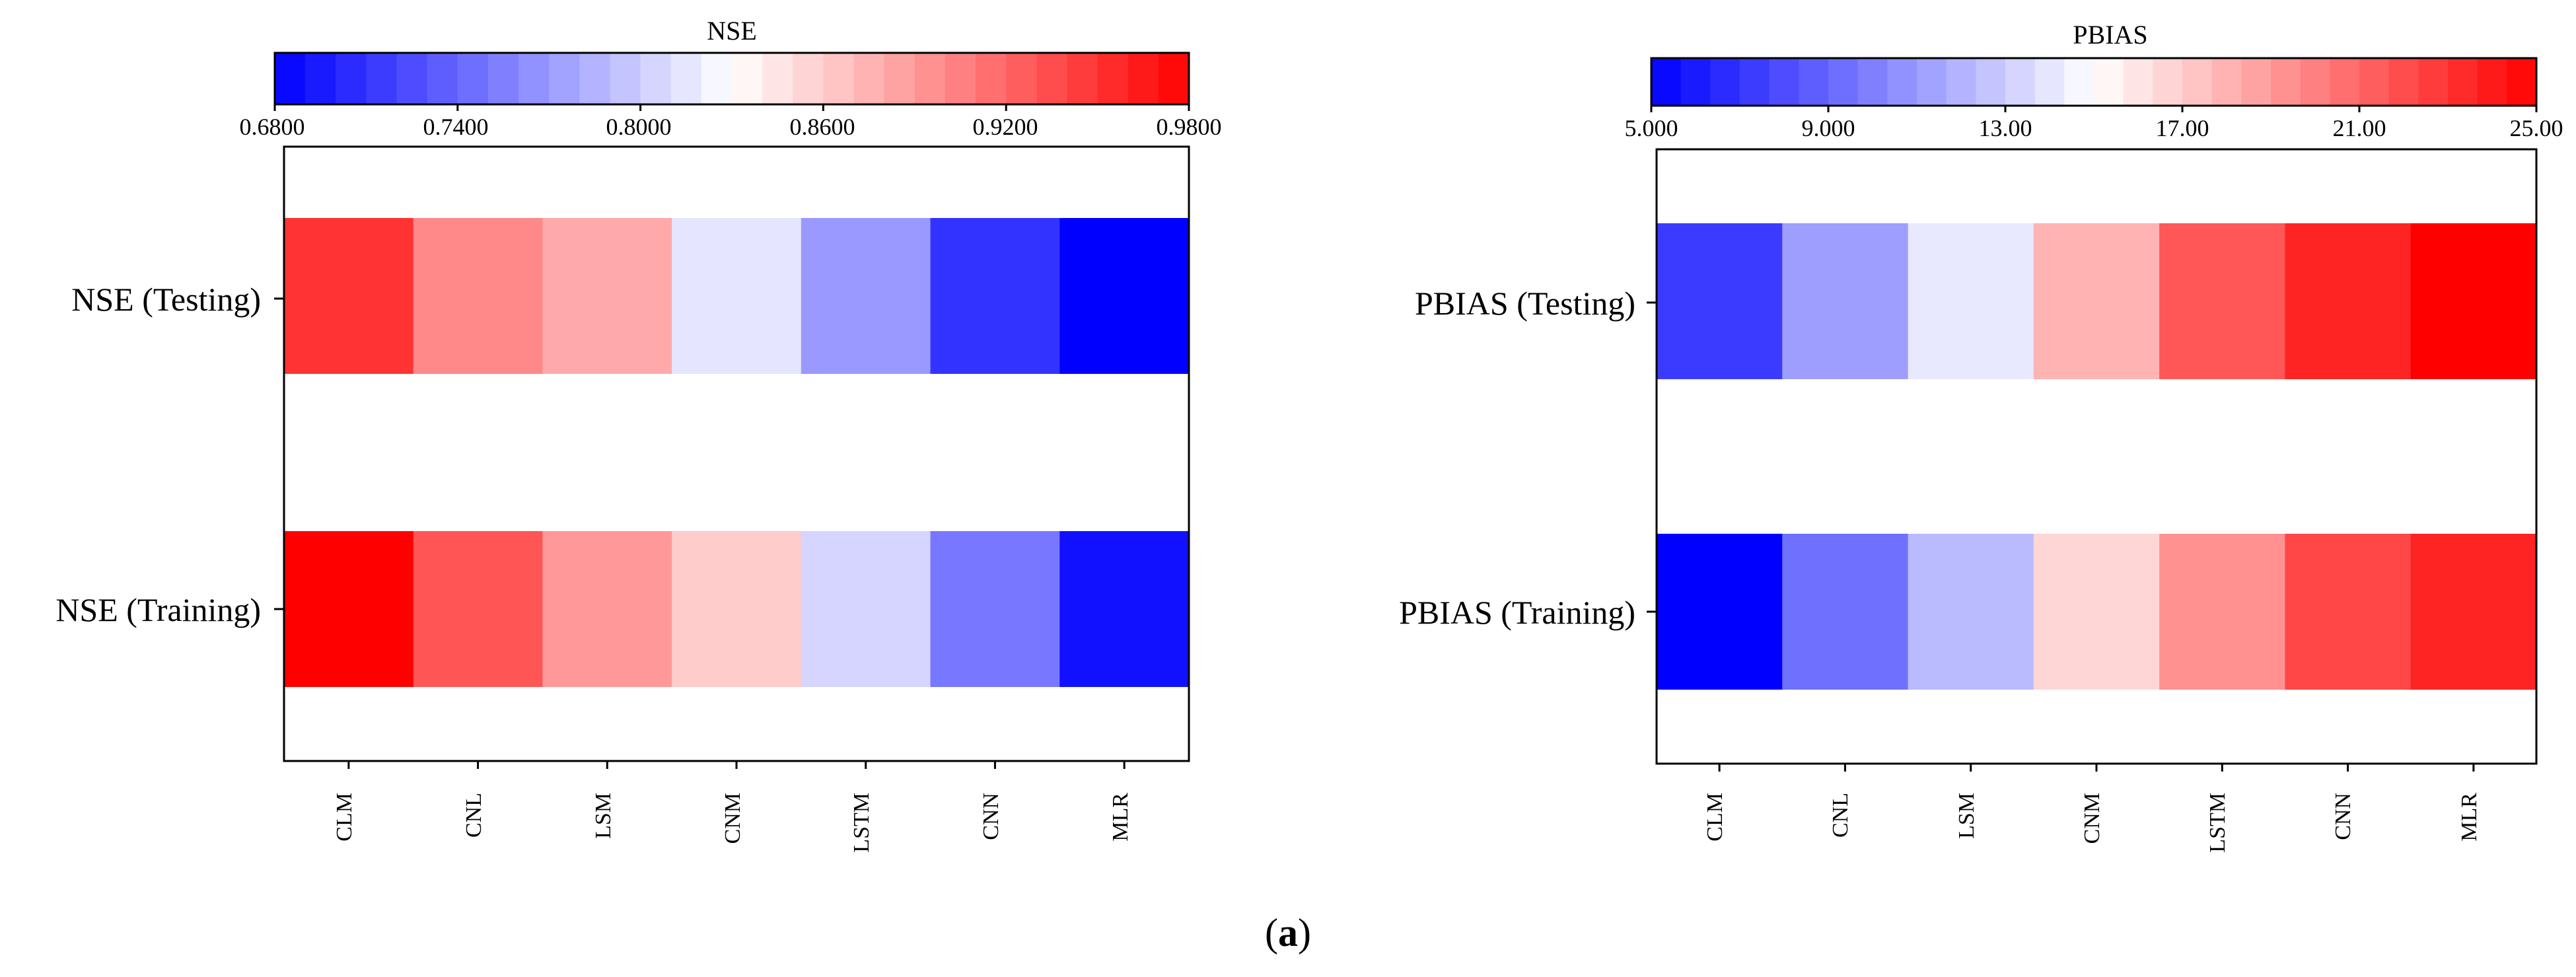  What do you see at coordinates (1720, 301) in the screenshot?
I see `pbias-cell-pbias-testing-clm` at bounding box center [1720, 301].